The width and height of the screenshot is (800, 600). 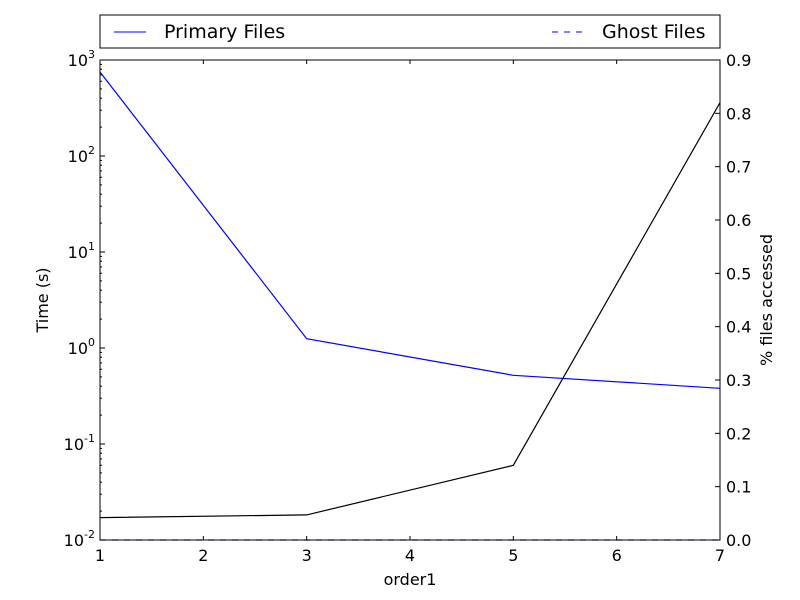 What do you see at coordinates (738, 380) in the screenshot?
I see `y-right-tick-label: 0.3` at bounding box center [738, 380].